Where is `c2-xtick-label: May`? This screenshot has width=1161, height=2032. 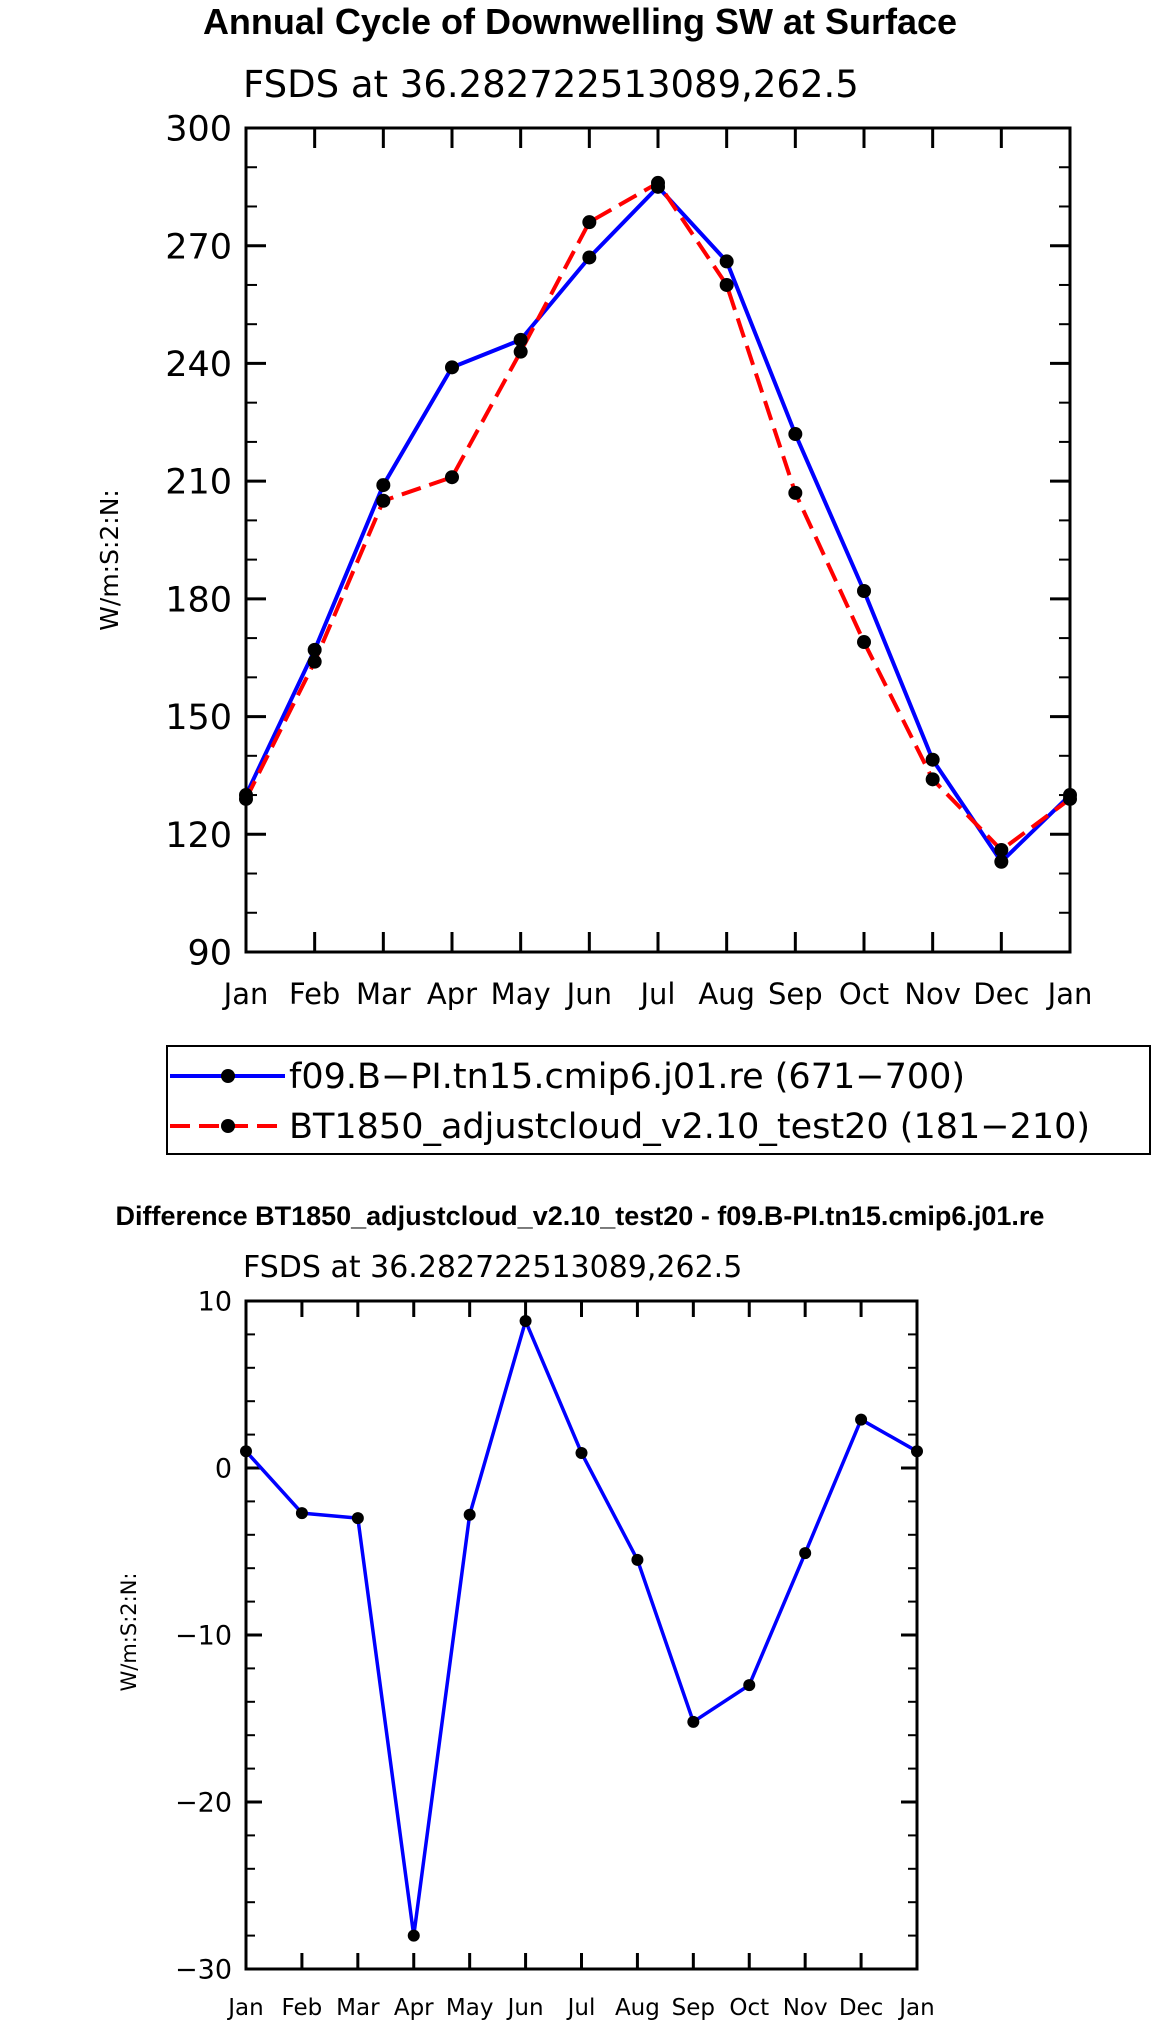
c2-xtick-label: May is located at coordinates (470, 2008).